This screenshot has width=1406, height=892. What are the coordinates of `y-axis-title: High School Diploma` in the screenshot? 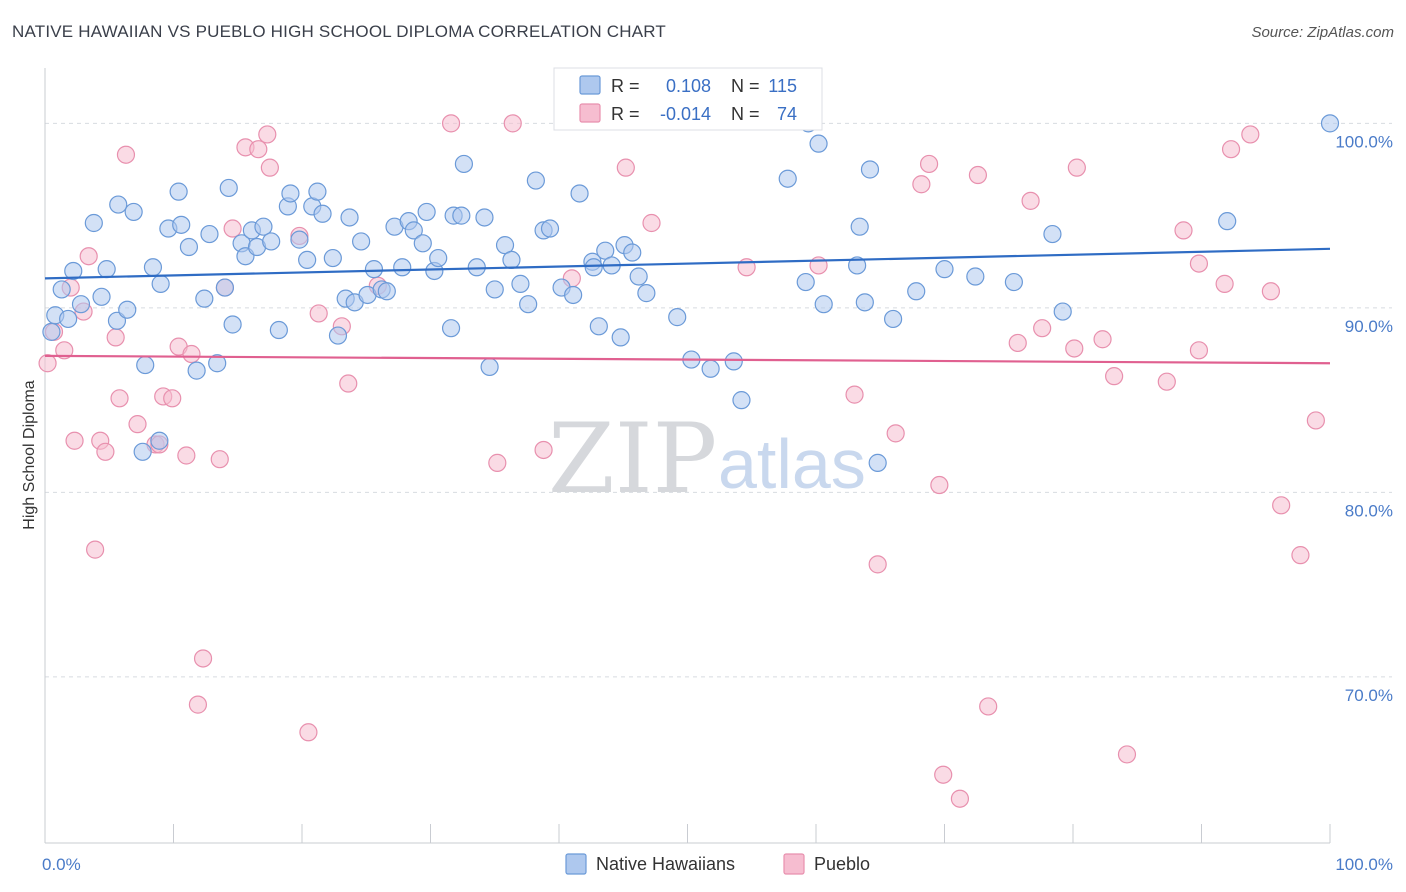 It's located at (29, 455).